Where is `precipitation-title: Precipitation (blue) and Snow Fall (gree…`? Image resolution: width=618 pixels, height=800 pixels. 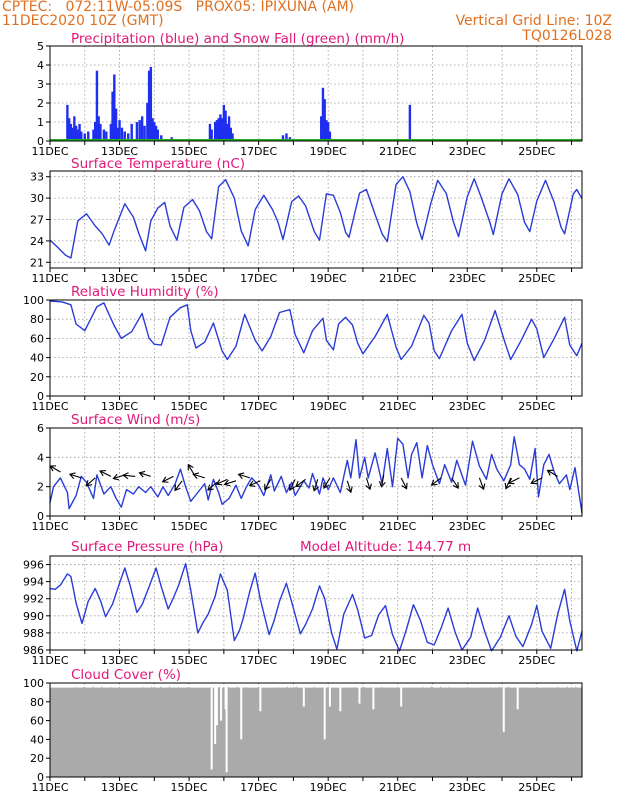 precipitation-title: Precipitation (blue) and Snow Fall (gree… is located at coordinates (237, 39).